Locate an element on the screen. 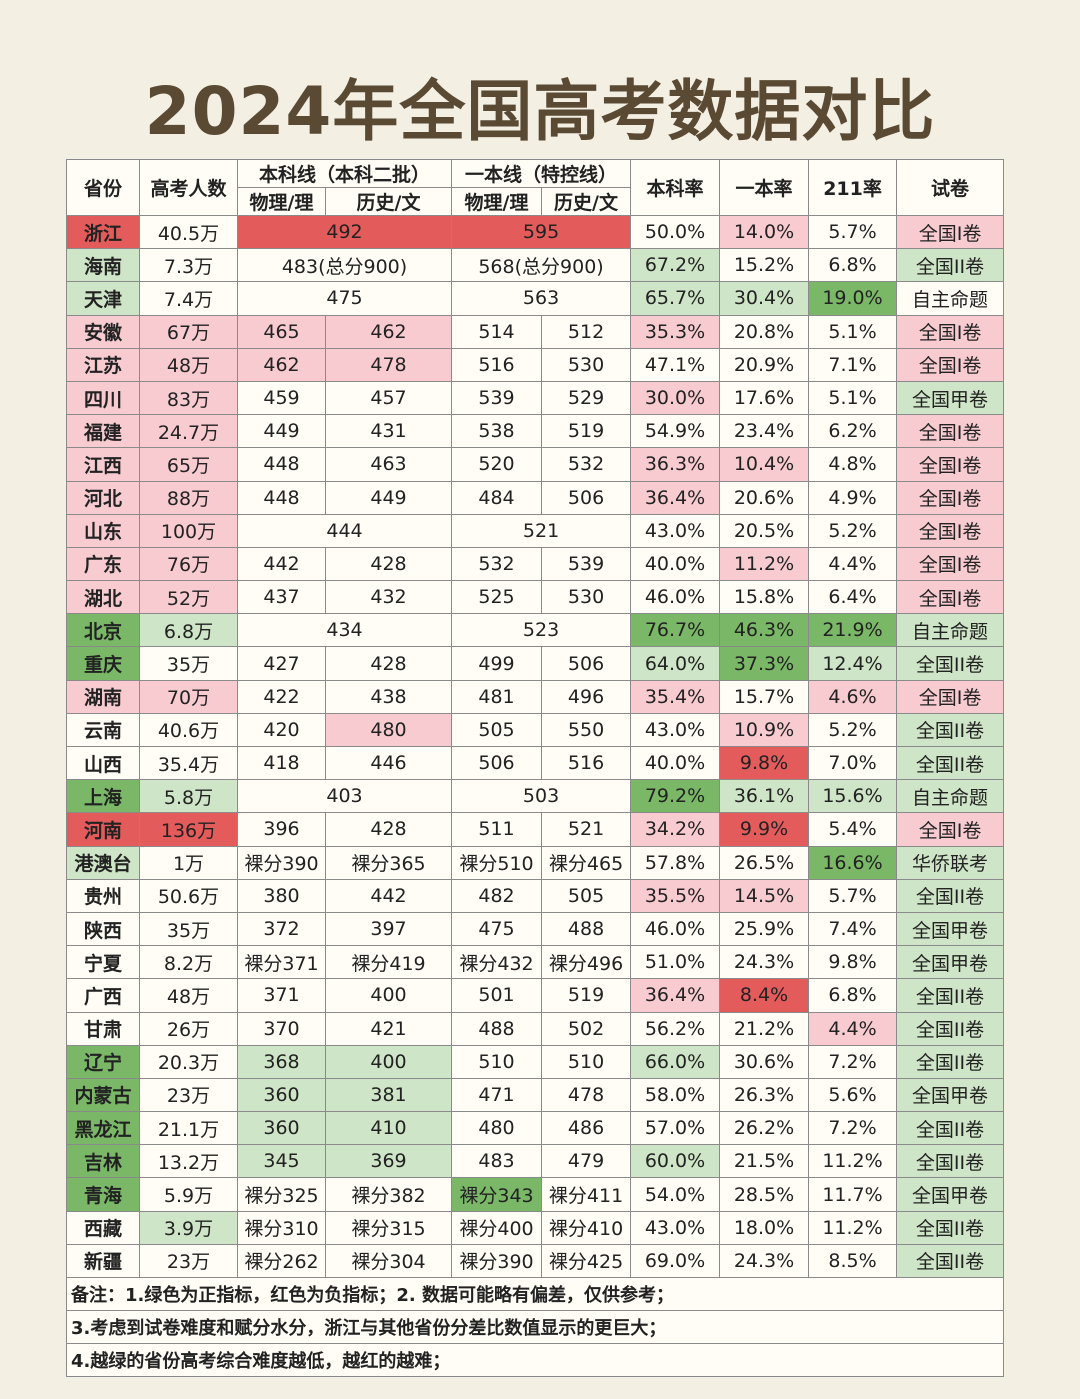 The width and height of the screenshot is (1080, 1399). bk-rate-cell: 54.9% is located at coordinates (675, 431).